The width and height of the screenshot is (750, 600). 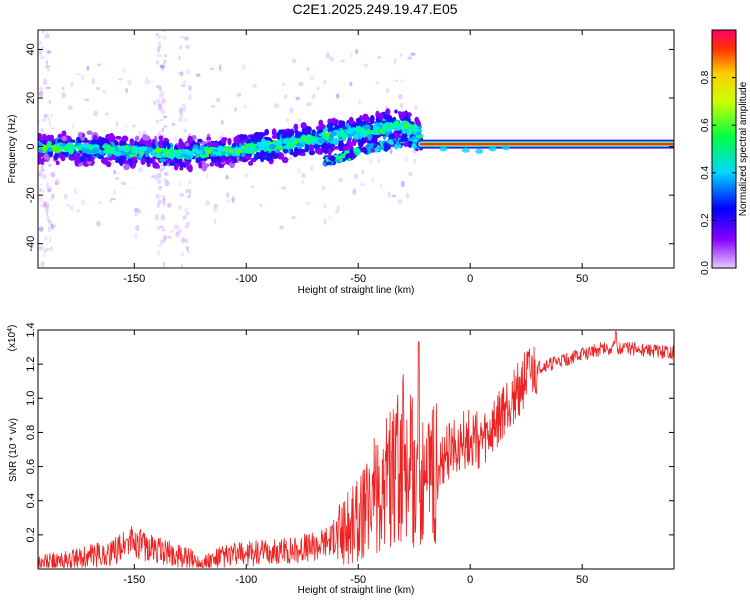 What do you see at coordinates (356, 290) in the screenshot?
I see `spectrogram-x-label: Height of straight line (km)` at bounding box center [356, 290].